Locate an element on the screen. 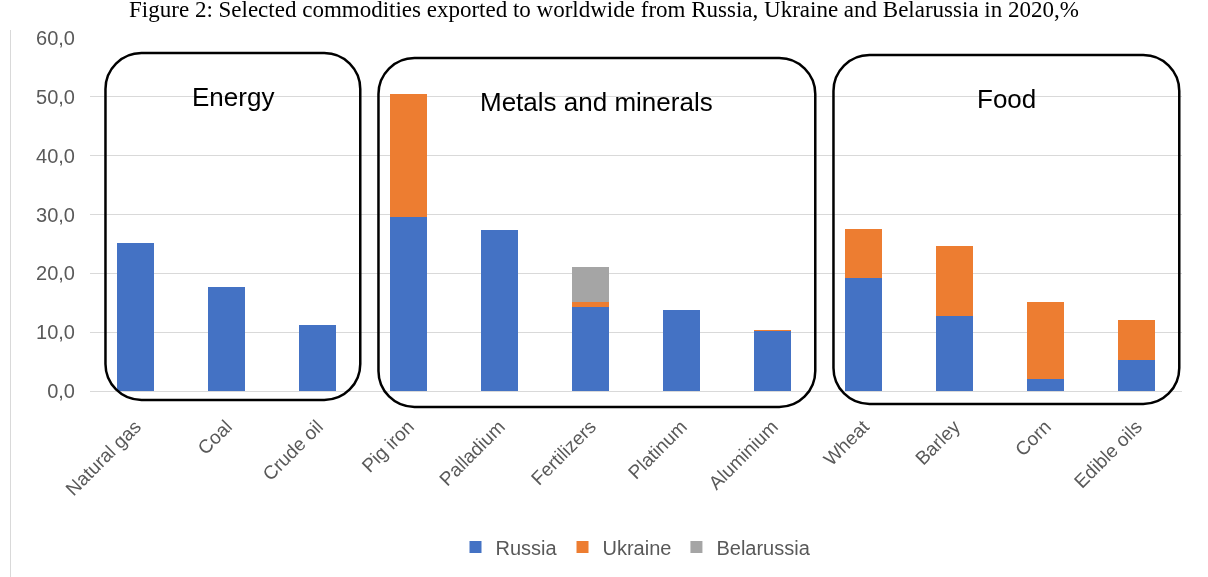 This screenshot has height=577, width=1208. y-tick-label: 50,0 is located at coordinates (55, 96).